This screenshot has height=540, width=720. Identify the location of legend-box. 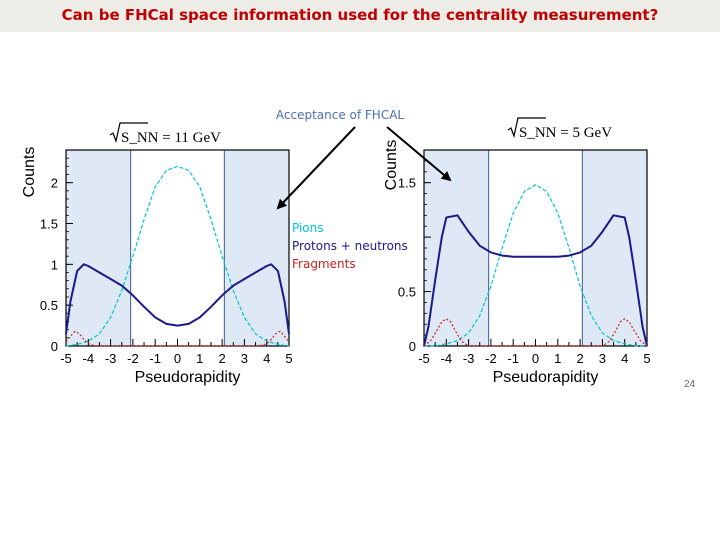
(355, 248).